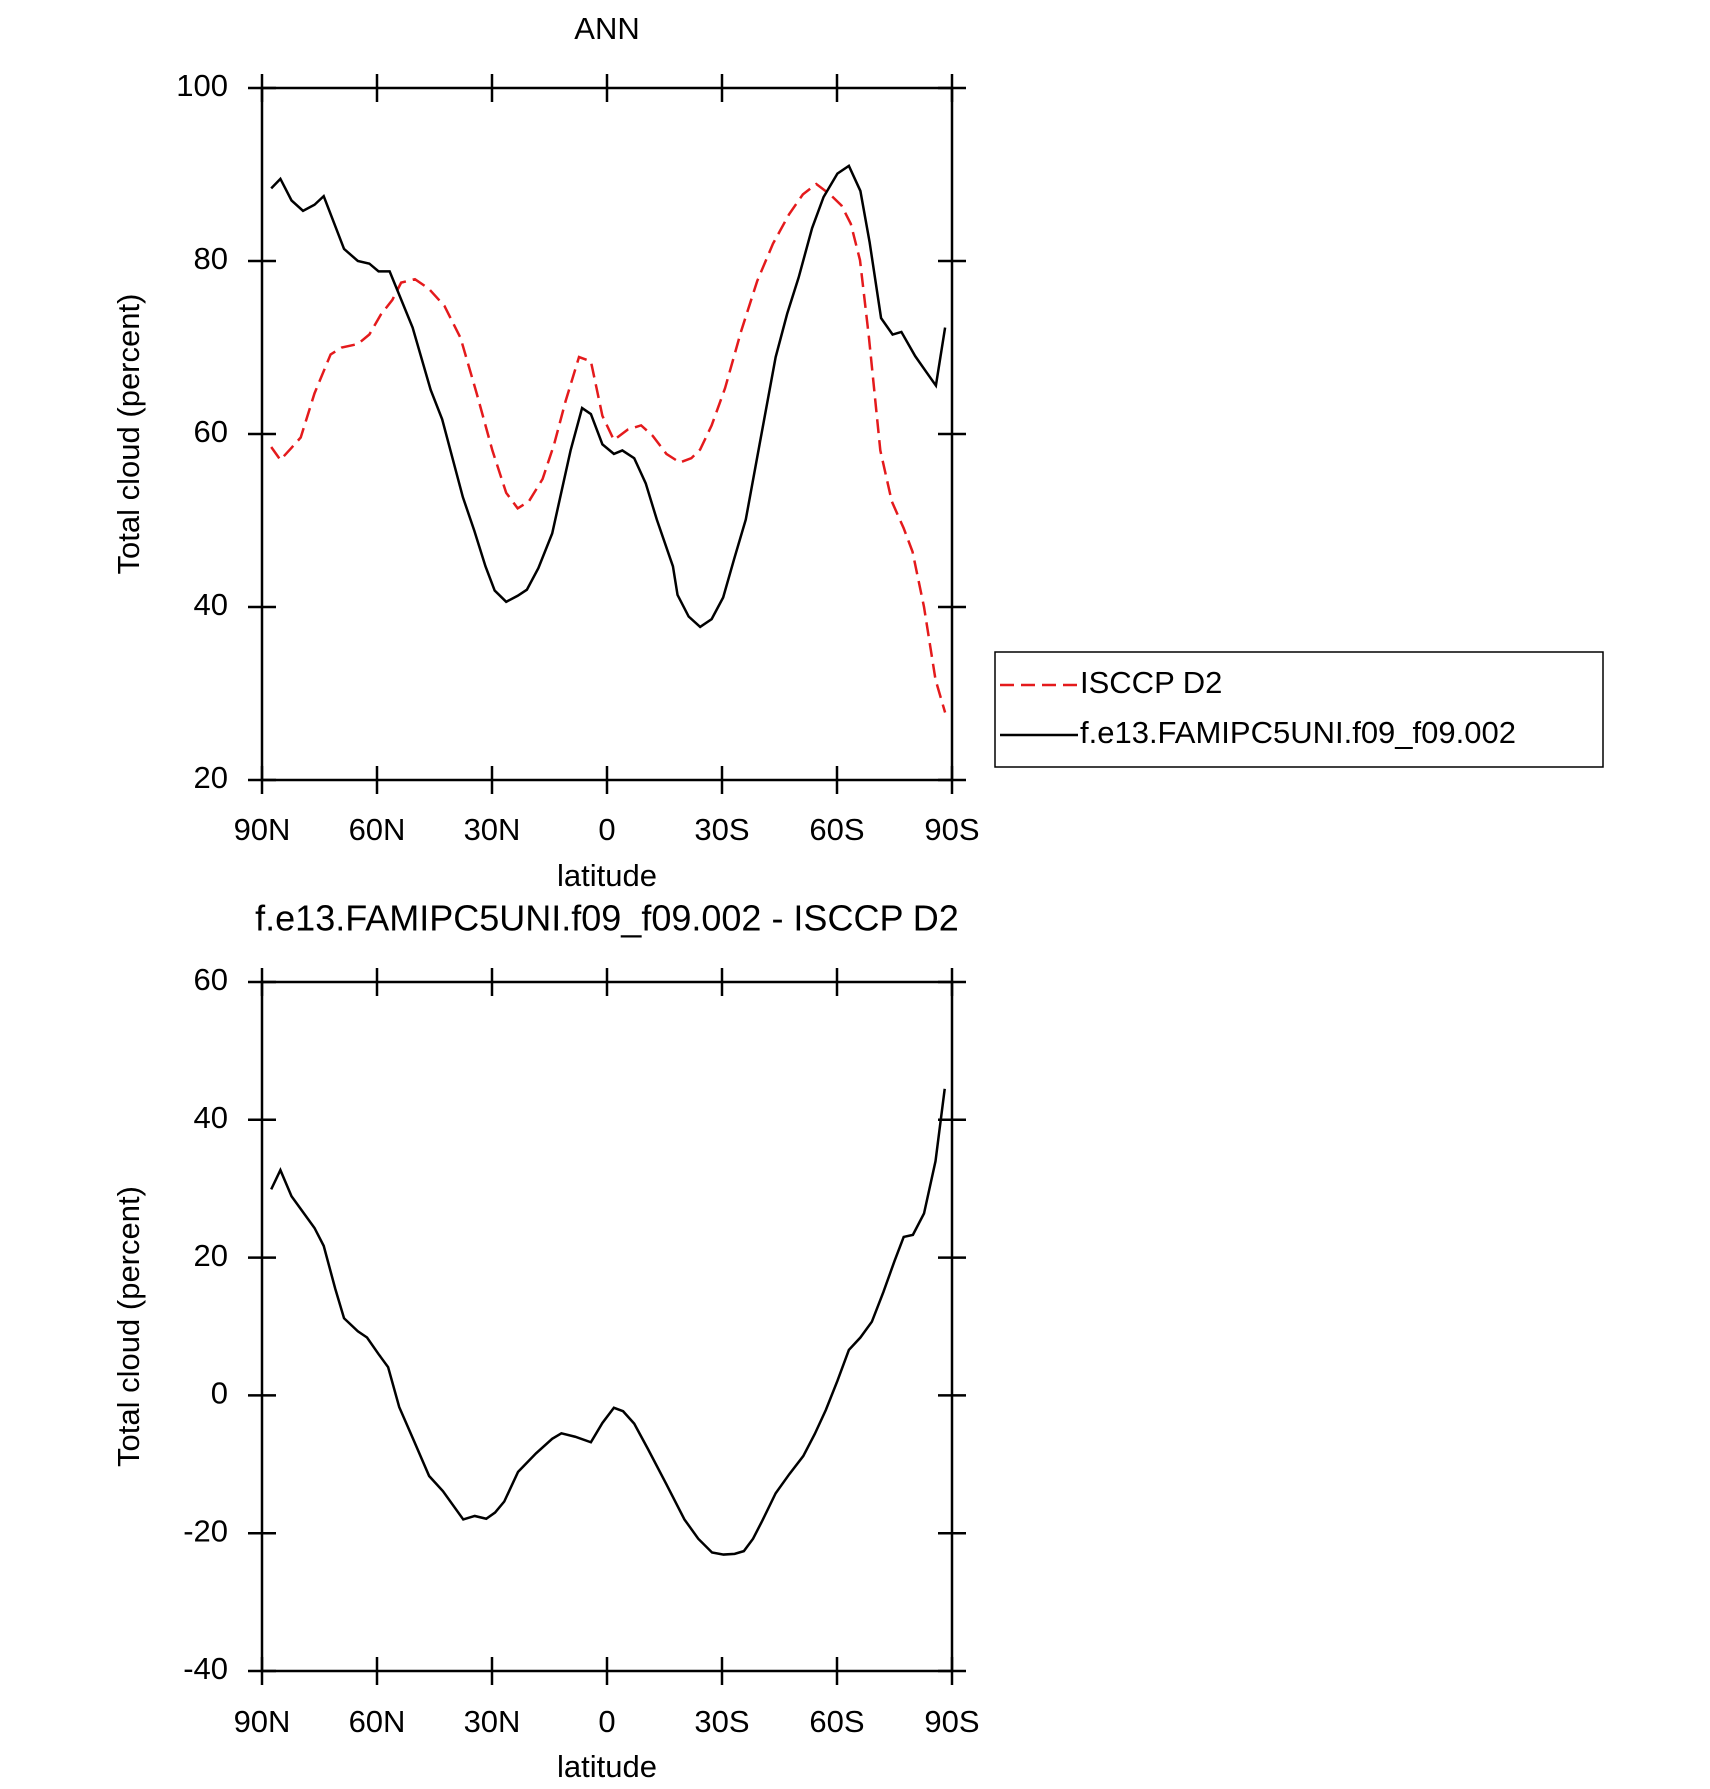 This screenshot has height=1789, width=1710. I want to click on y-tick-label: 100, so click(202, 85).